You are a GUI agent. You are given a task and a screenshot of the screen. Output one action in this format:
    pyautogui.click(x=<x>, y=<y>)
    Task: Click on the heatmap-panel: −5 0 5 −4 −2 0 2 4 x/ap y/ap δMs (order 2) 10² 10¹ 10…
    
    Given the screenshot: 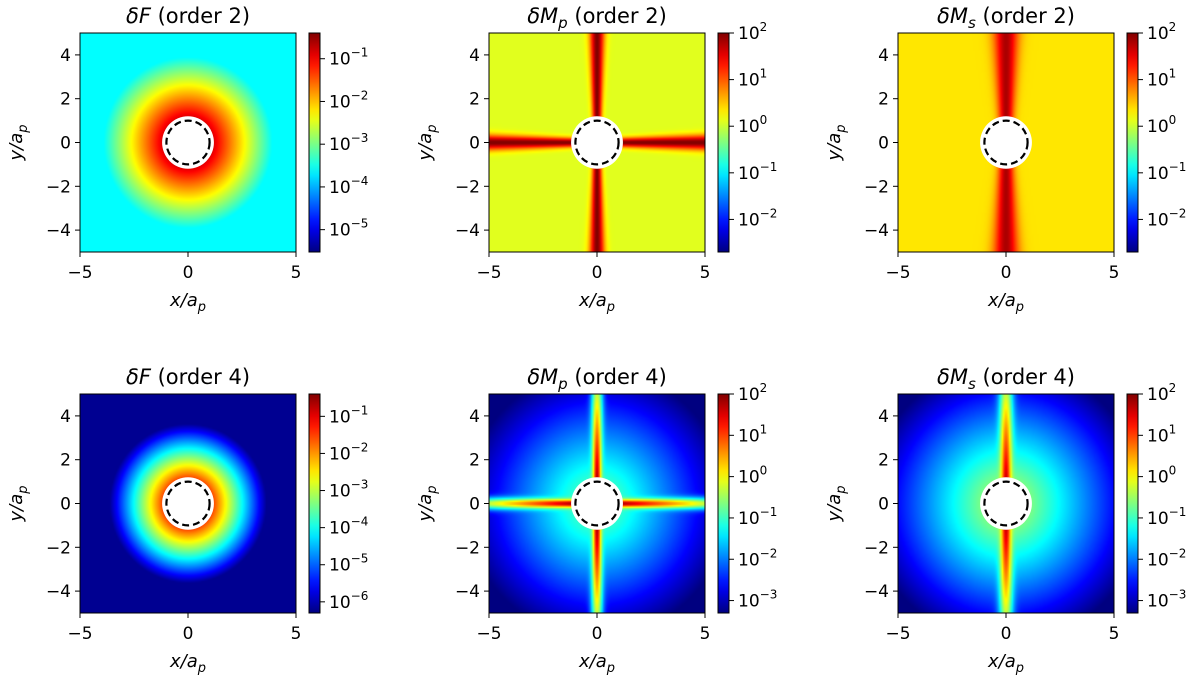 What is the action you would take?
    pyautogui.click(x=1005, y=159)
    